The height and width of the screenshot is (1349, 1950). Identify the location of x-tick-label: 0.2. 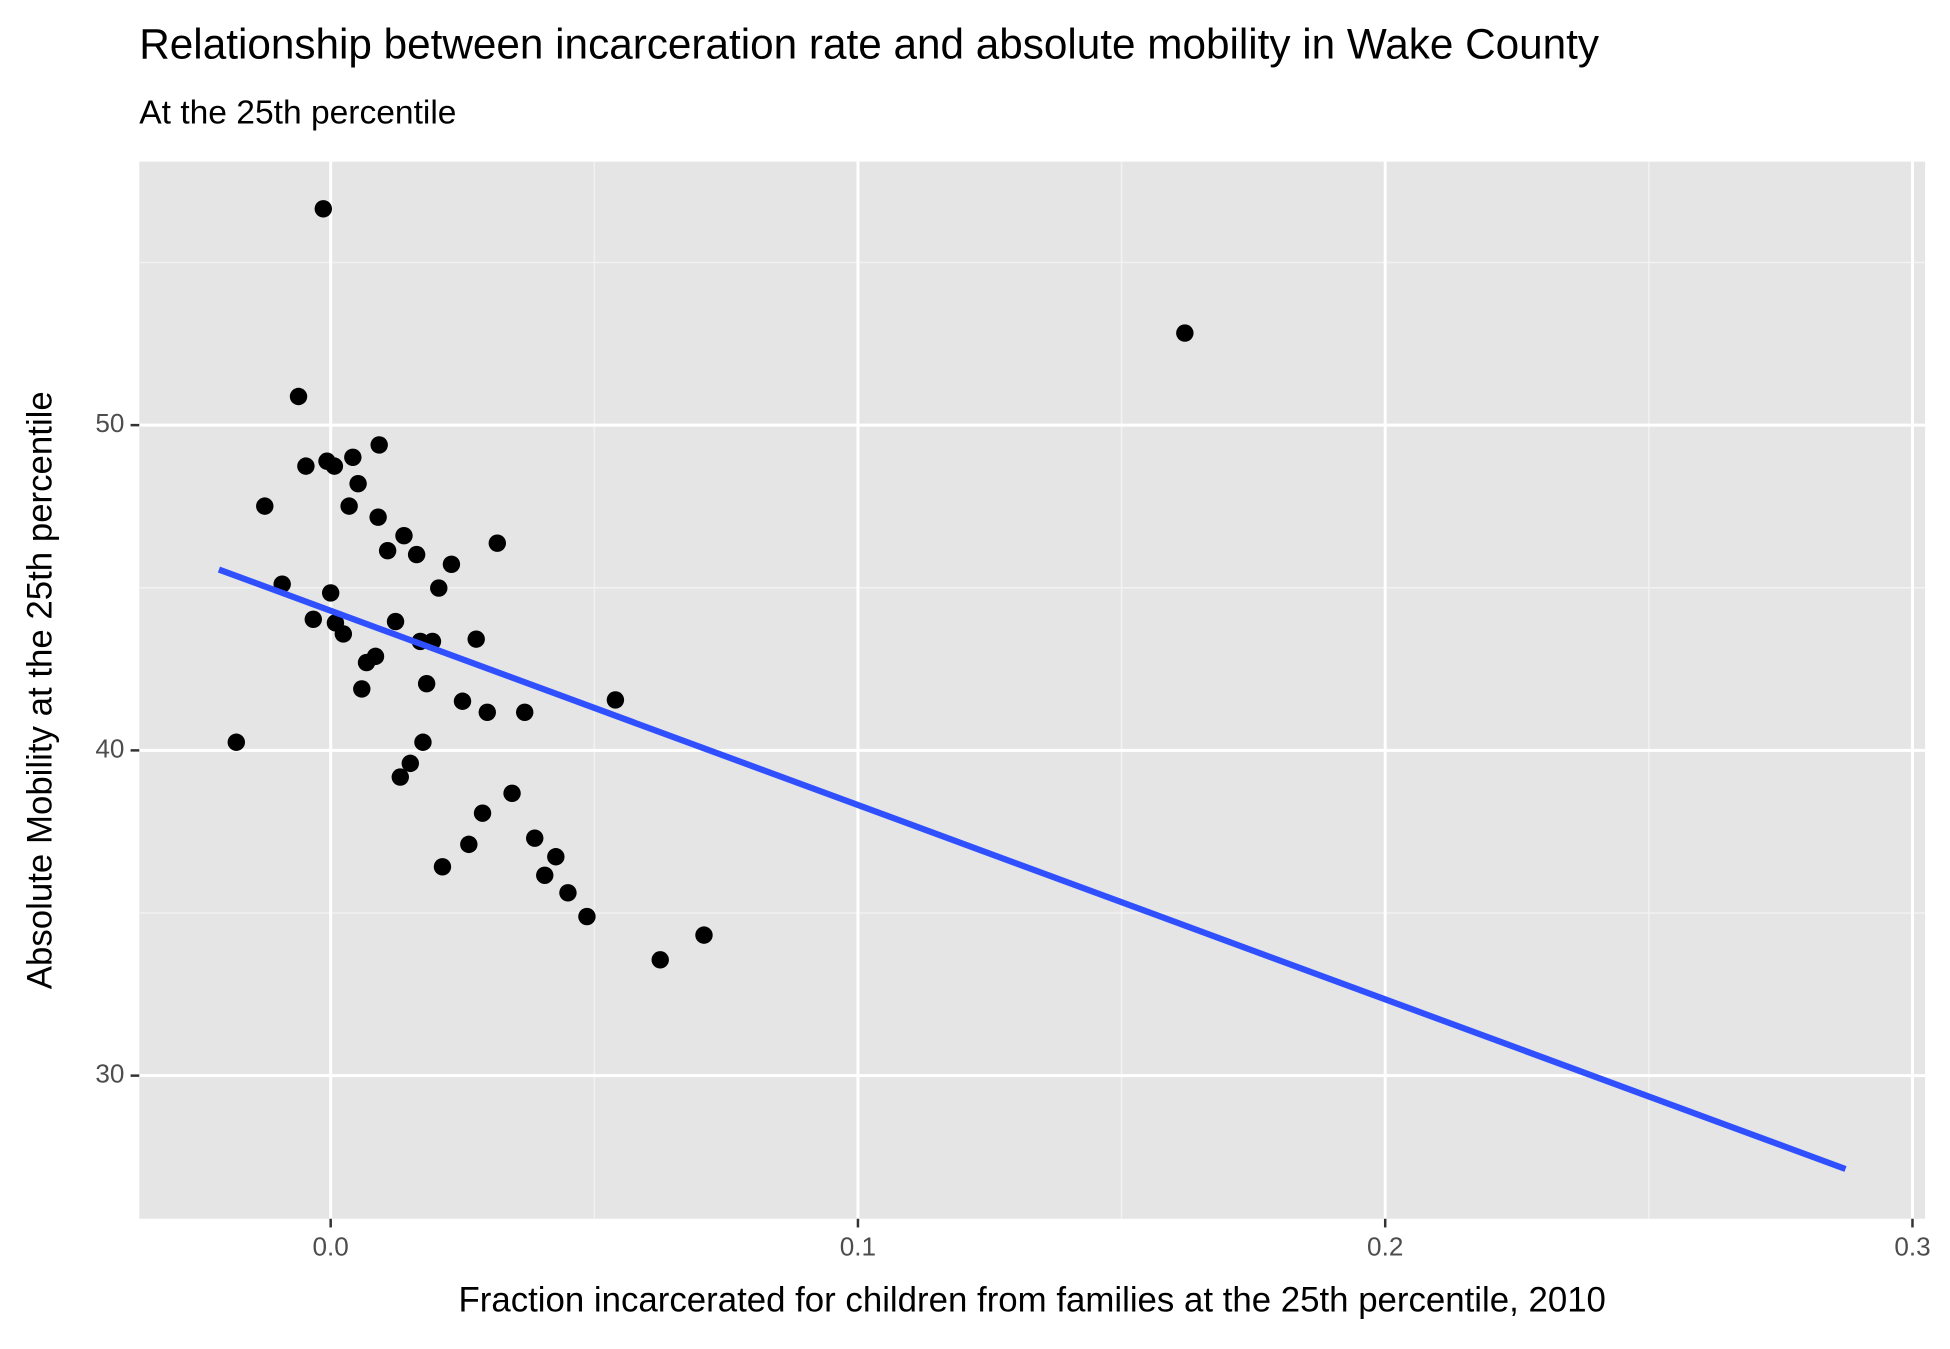
(1385, 1246).